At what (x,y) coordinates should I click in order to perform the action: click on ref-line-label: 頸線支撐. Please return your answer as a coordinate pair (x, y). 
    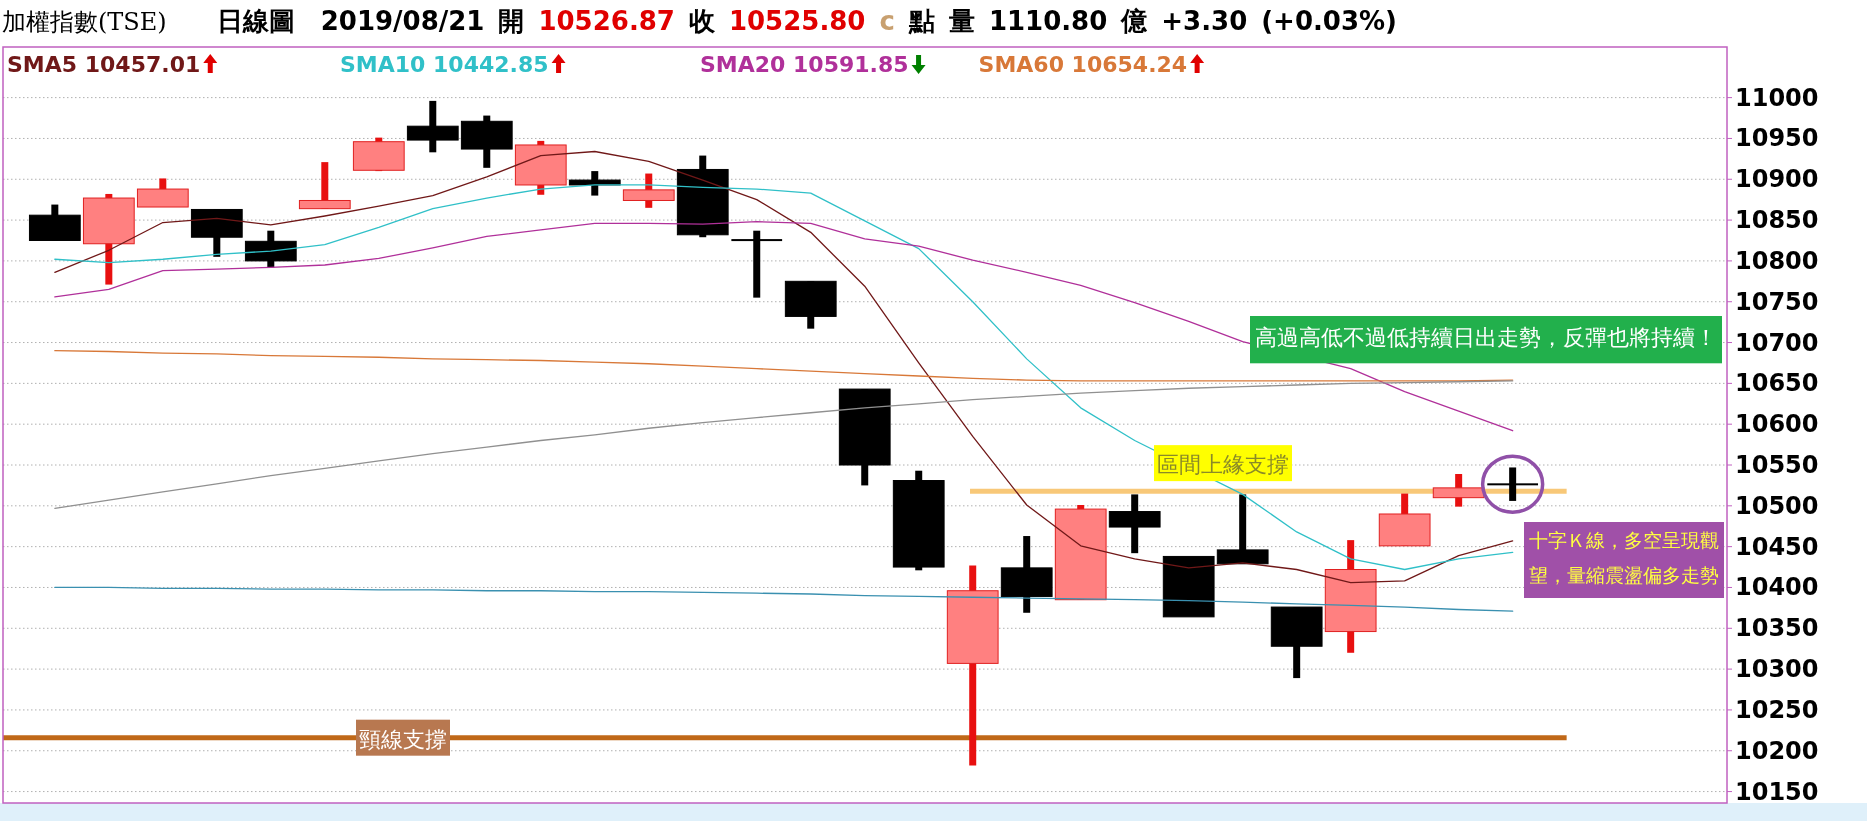
    Looking at the image, I should click on (403, 739).